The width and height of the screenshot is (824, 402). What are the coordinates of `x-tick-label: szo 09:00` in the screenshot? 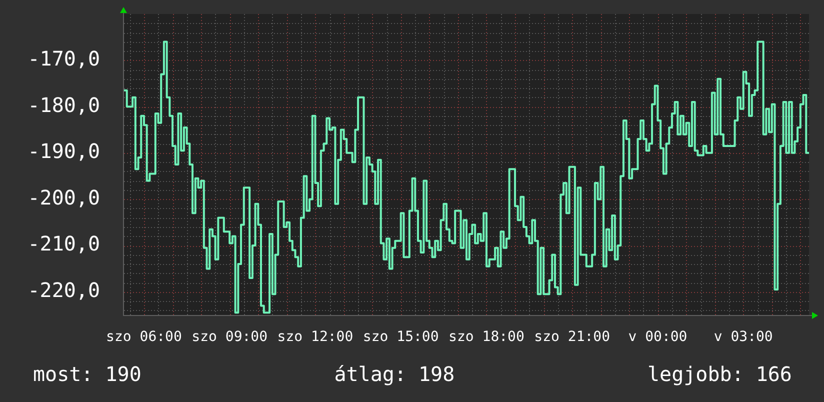 It's located at (230, 337).